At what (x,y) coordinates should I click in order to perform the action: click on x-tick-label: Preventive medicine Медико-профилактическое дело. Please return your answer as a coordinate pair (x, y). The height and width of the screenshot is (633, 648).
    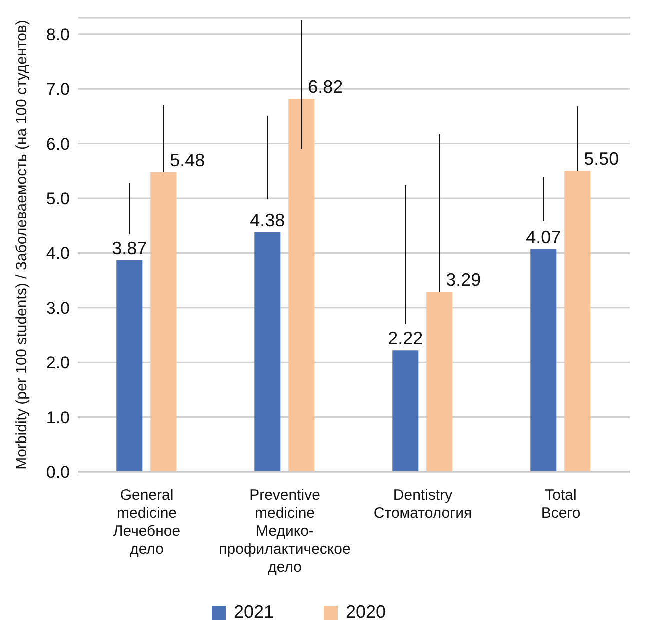
    Looking at the image, I should click on (285, 531).